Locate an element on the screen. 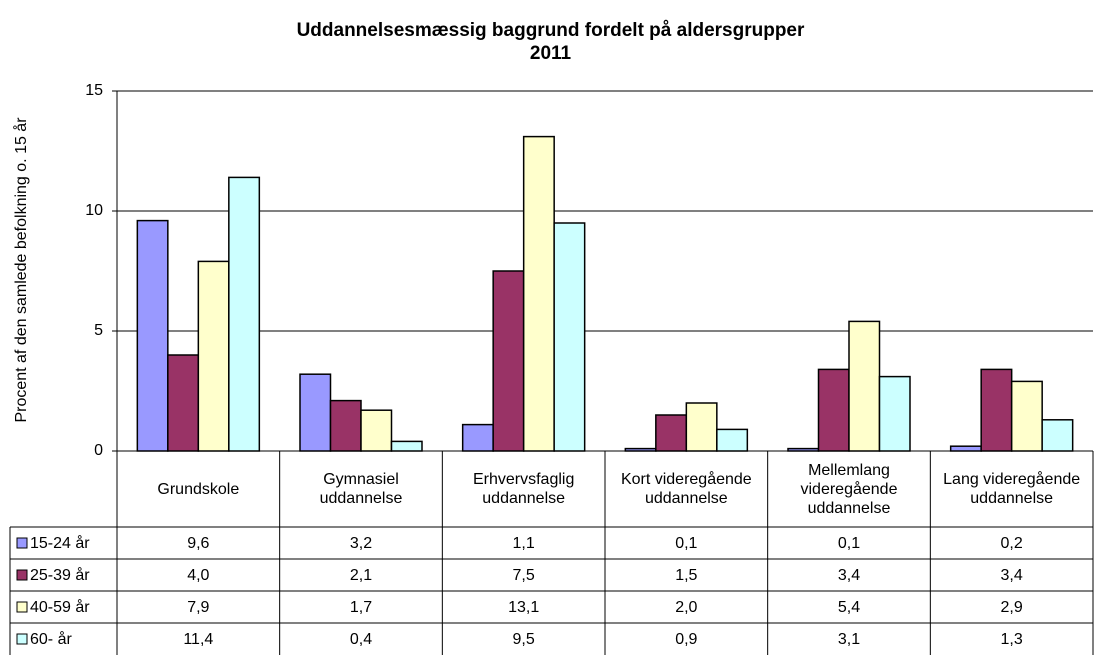 The height and width of the screenshot is (655, 1101). x-tick-label: Grundskole is located at coordinates (198, 489).